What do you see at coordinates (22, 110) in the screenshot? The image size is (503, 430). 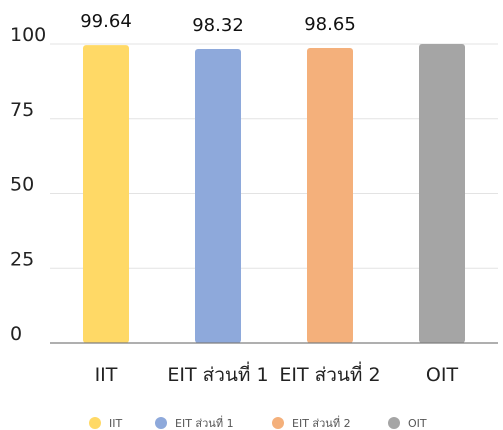 I see `y-tick-label: 75` at bounding box center [22, 110].